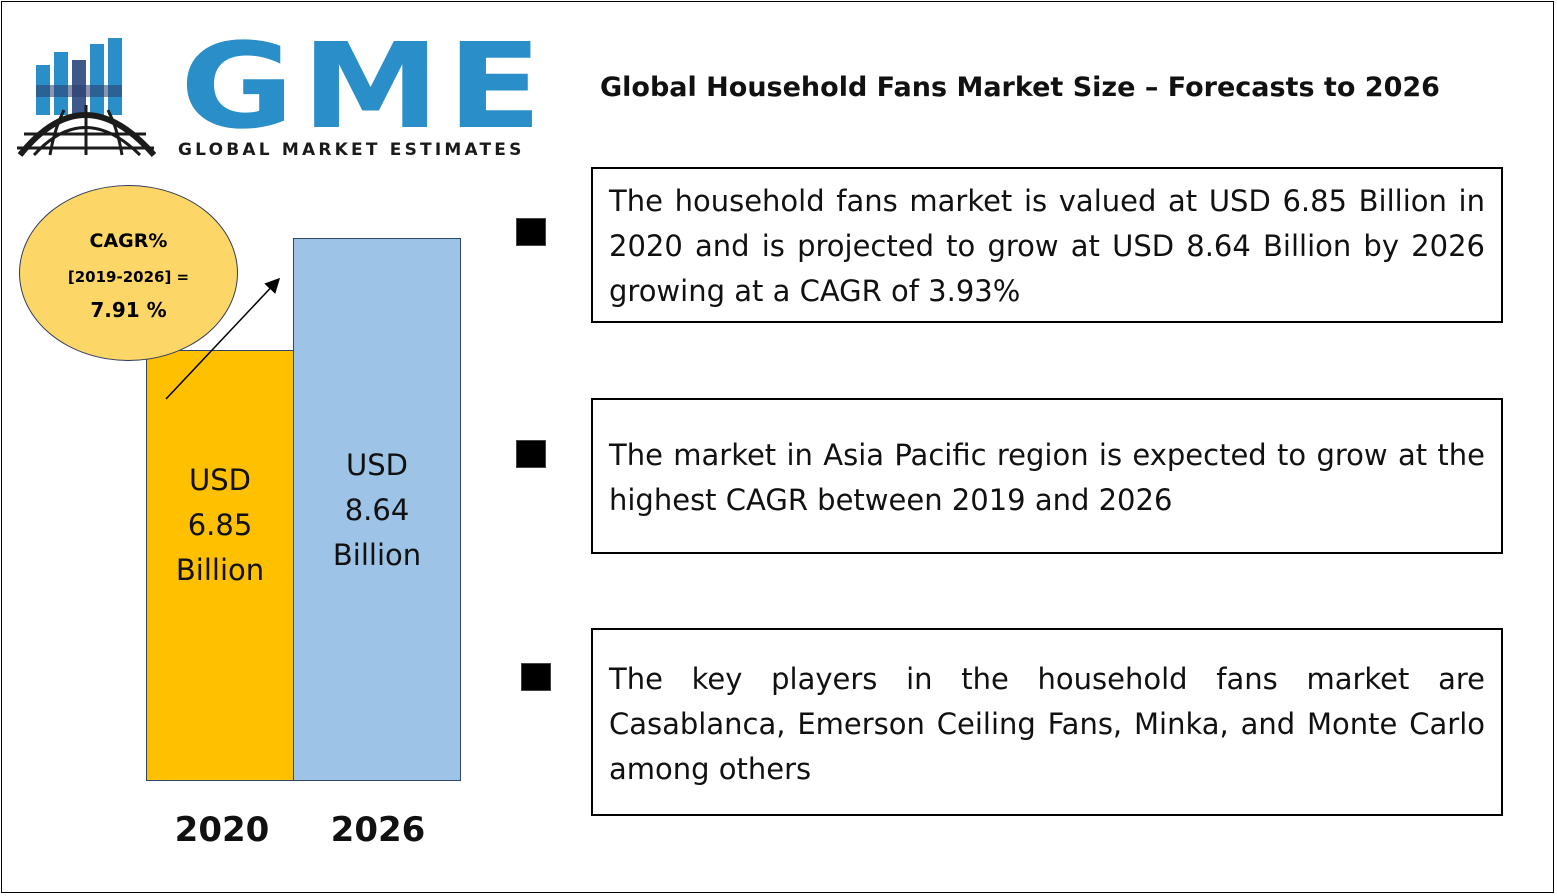 The height and width of the screenshot is (896, 1557). I want to click on bar-data-label-2020: USD 6.85 Billion, so click(220, 525).